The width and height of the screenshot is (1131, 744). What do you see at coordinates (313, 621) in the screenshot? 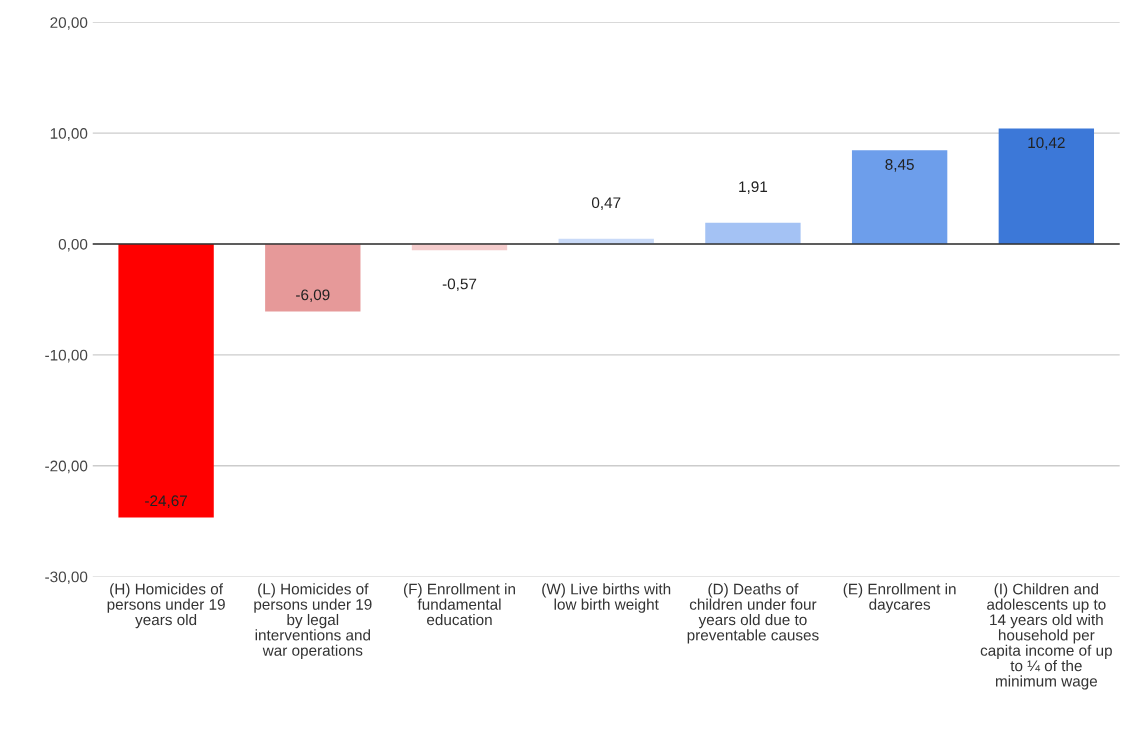
I see `x-tick-label: (L) Homicides of persons under 19 by legal interventions and war operations` at bounding box center [313, 621].